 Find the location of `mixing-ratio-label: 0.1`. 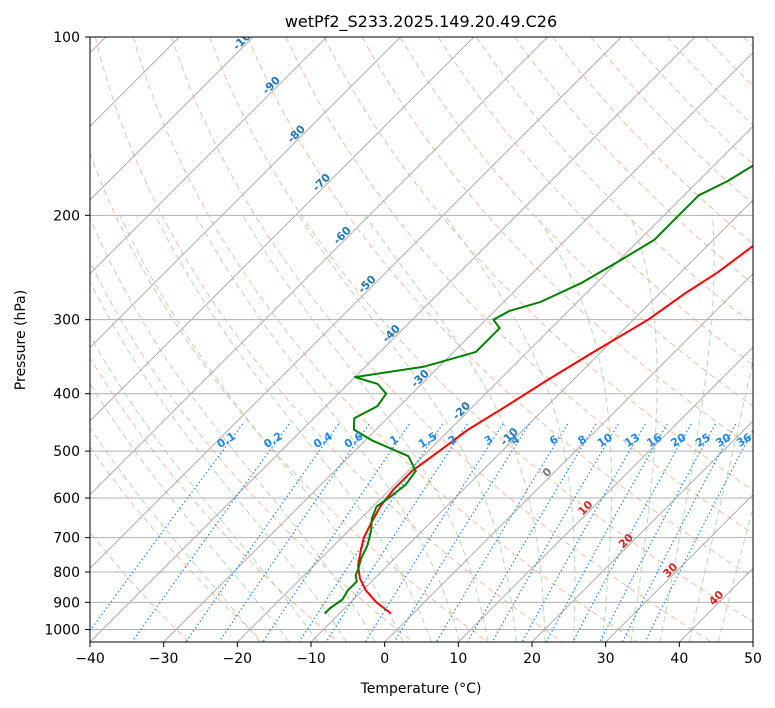

mixing-ratio-label: 0.1 is located at coordinates (226, 440).